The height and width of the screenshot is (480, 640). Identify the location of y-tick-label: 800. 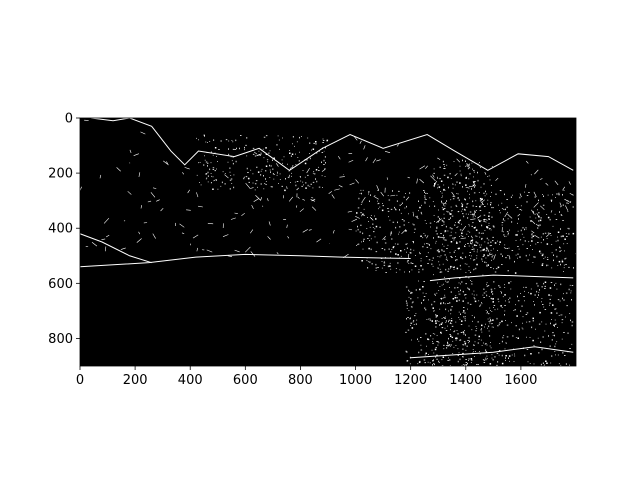
(60, 339).